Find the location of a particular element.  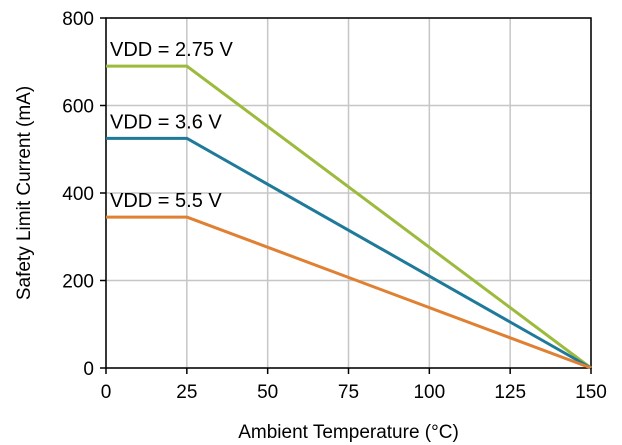

y-tick-label: 600 is located at coordinates (78, 107).